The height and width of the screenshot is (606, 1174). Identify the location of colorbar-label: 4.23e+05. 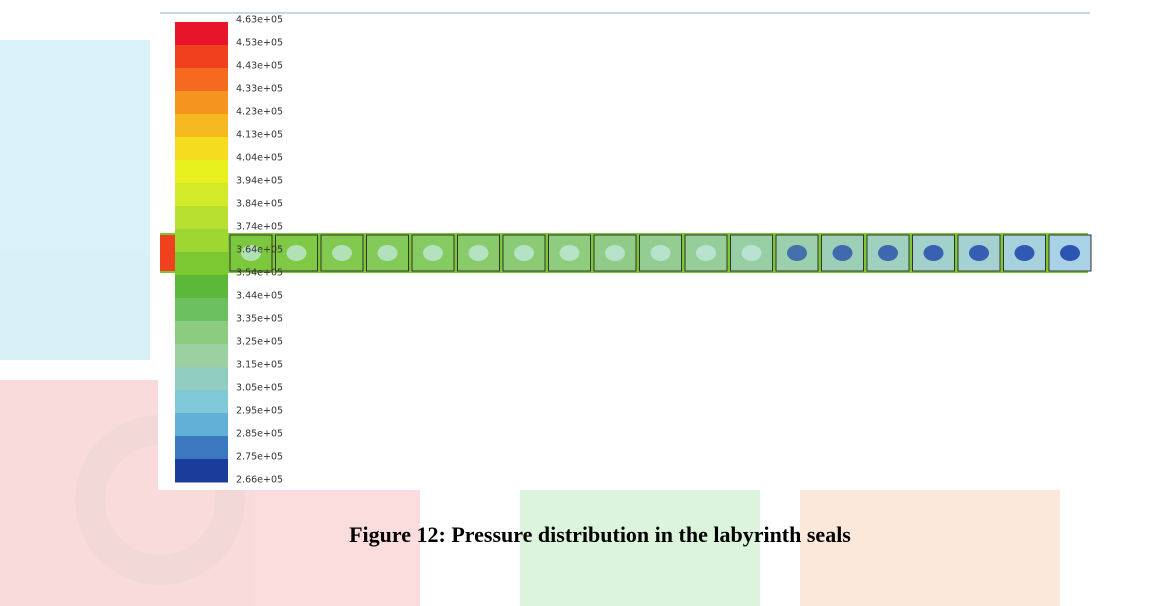
(259, 112).